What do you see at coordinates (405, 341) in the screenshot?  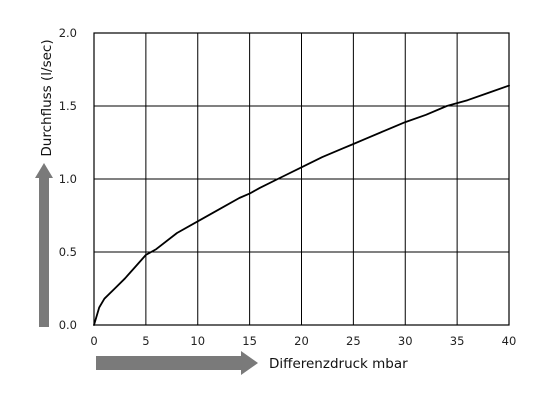 I see `x-tick-label: 30` at bounding box center [405, 341].